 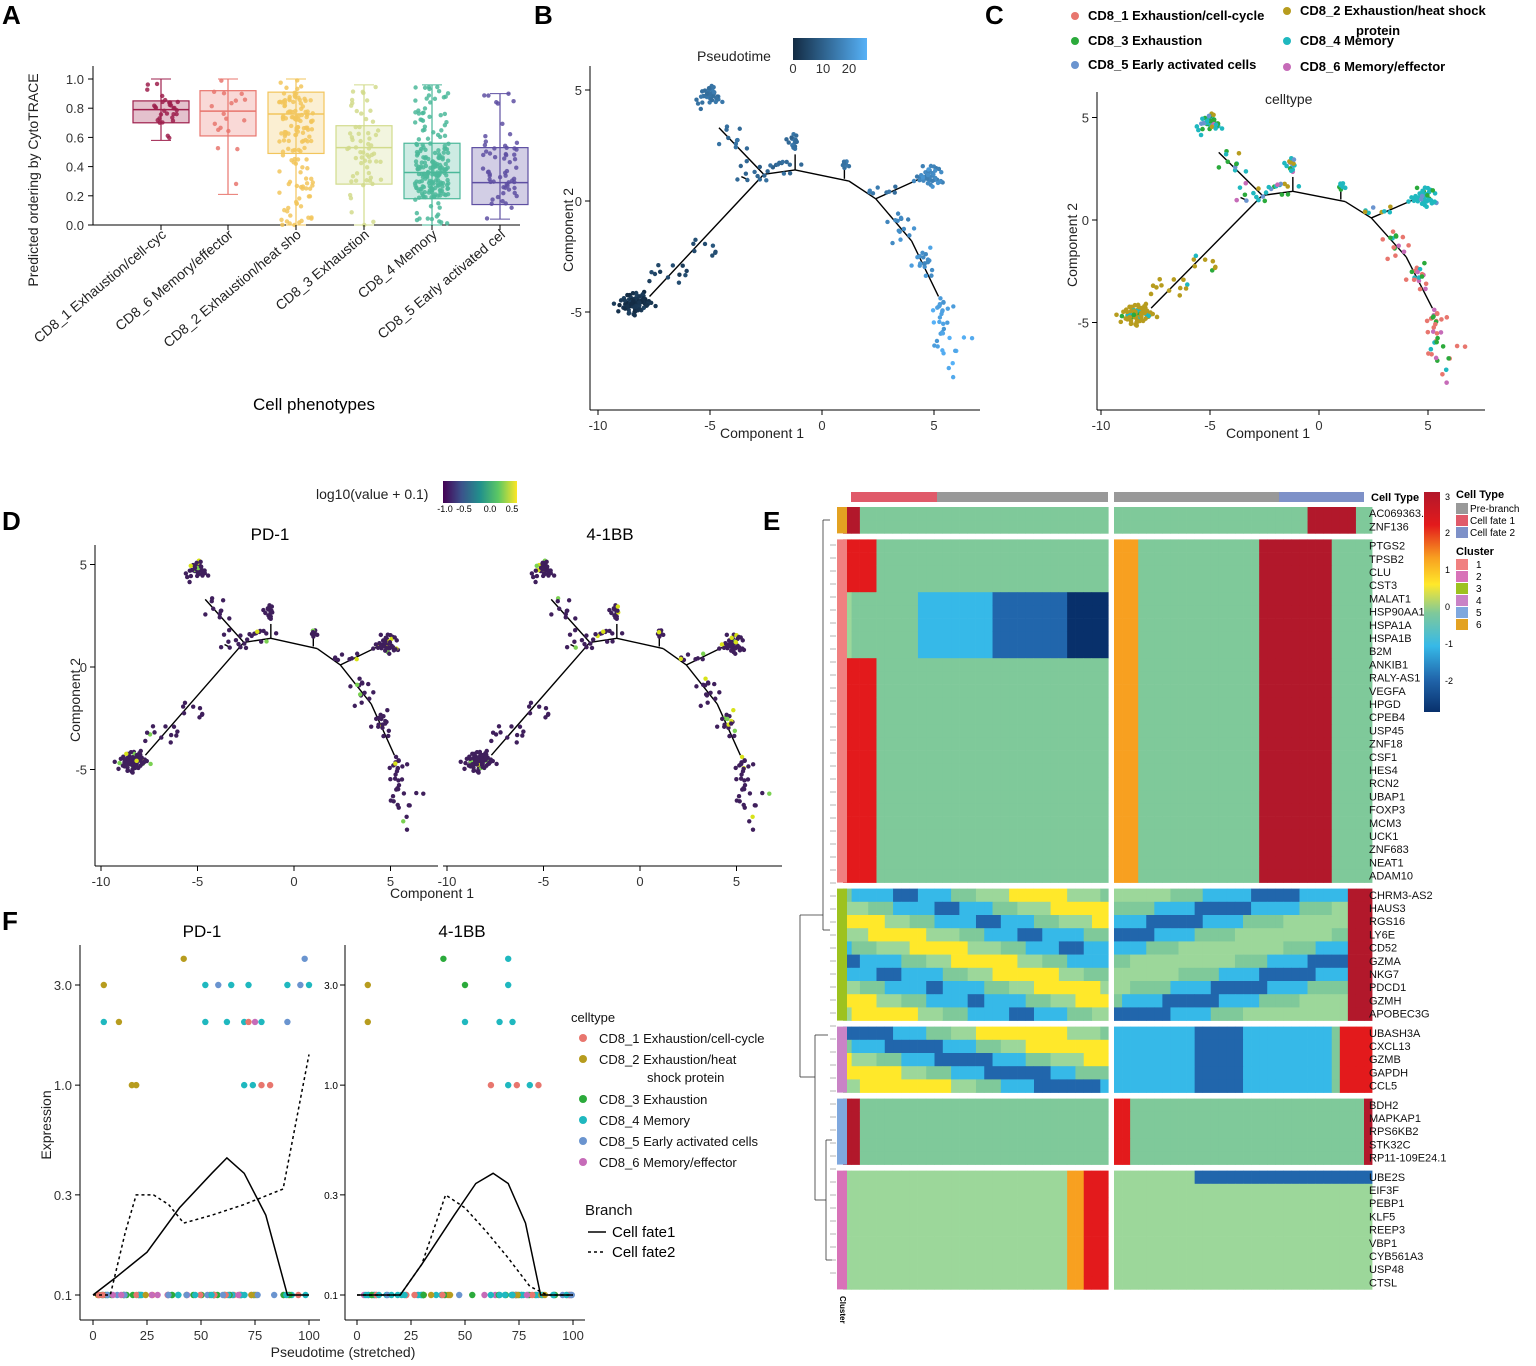 I want to click on a-xtick-label: CD8_2 Exhaustion/heat sho, so click(x=232, y=288).